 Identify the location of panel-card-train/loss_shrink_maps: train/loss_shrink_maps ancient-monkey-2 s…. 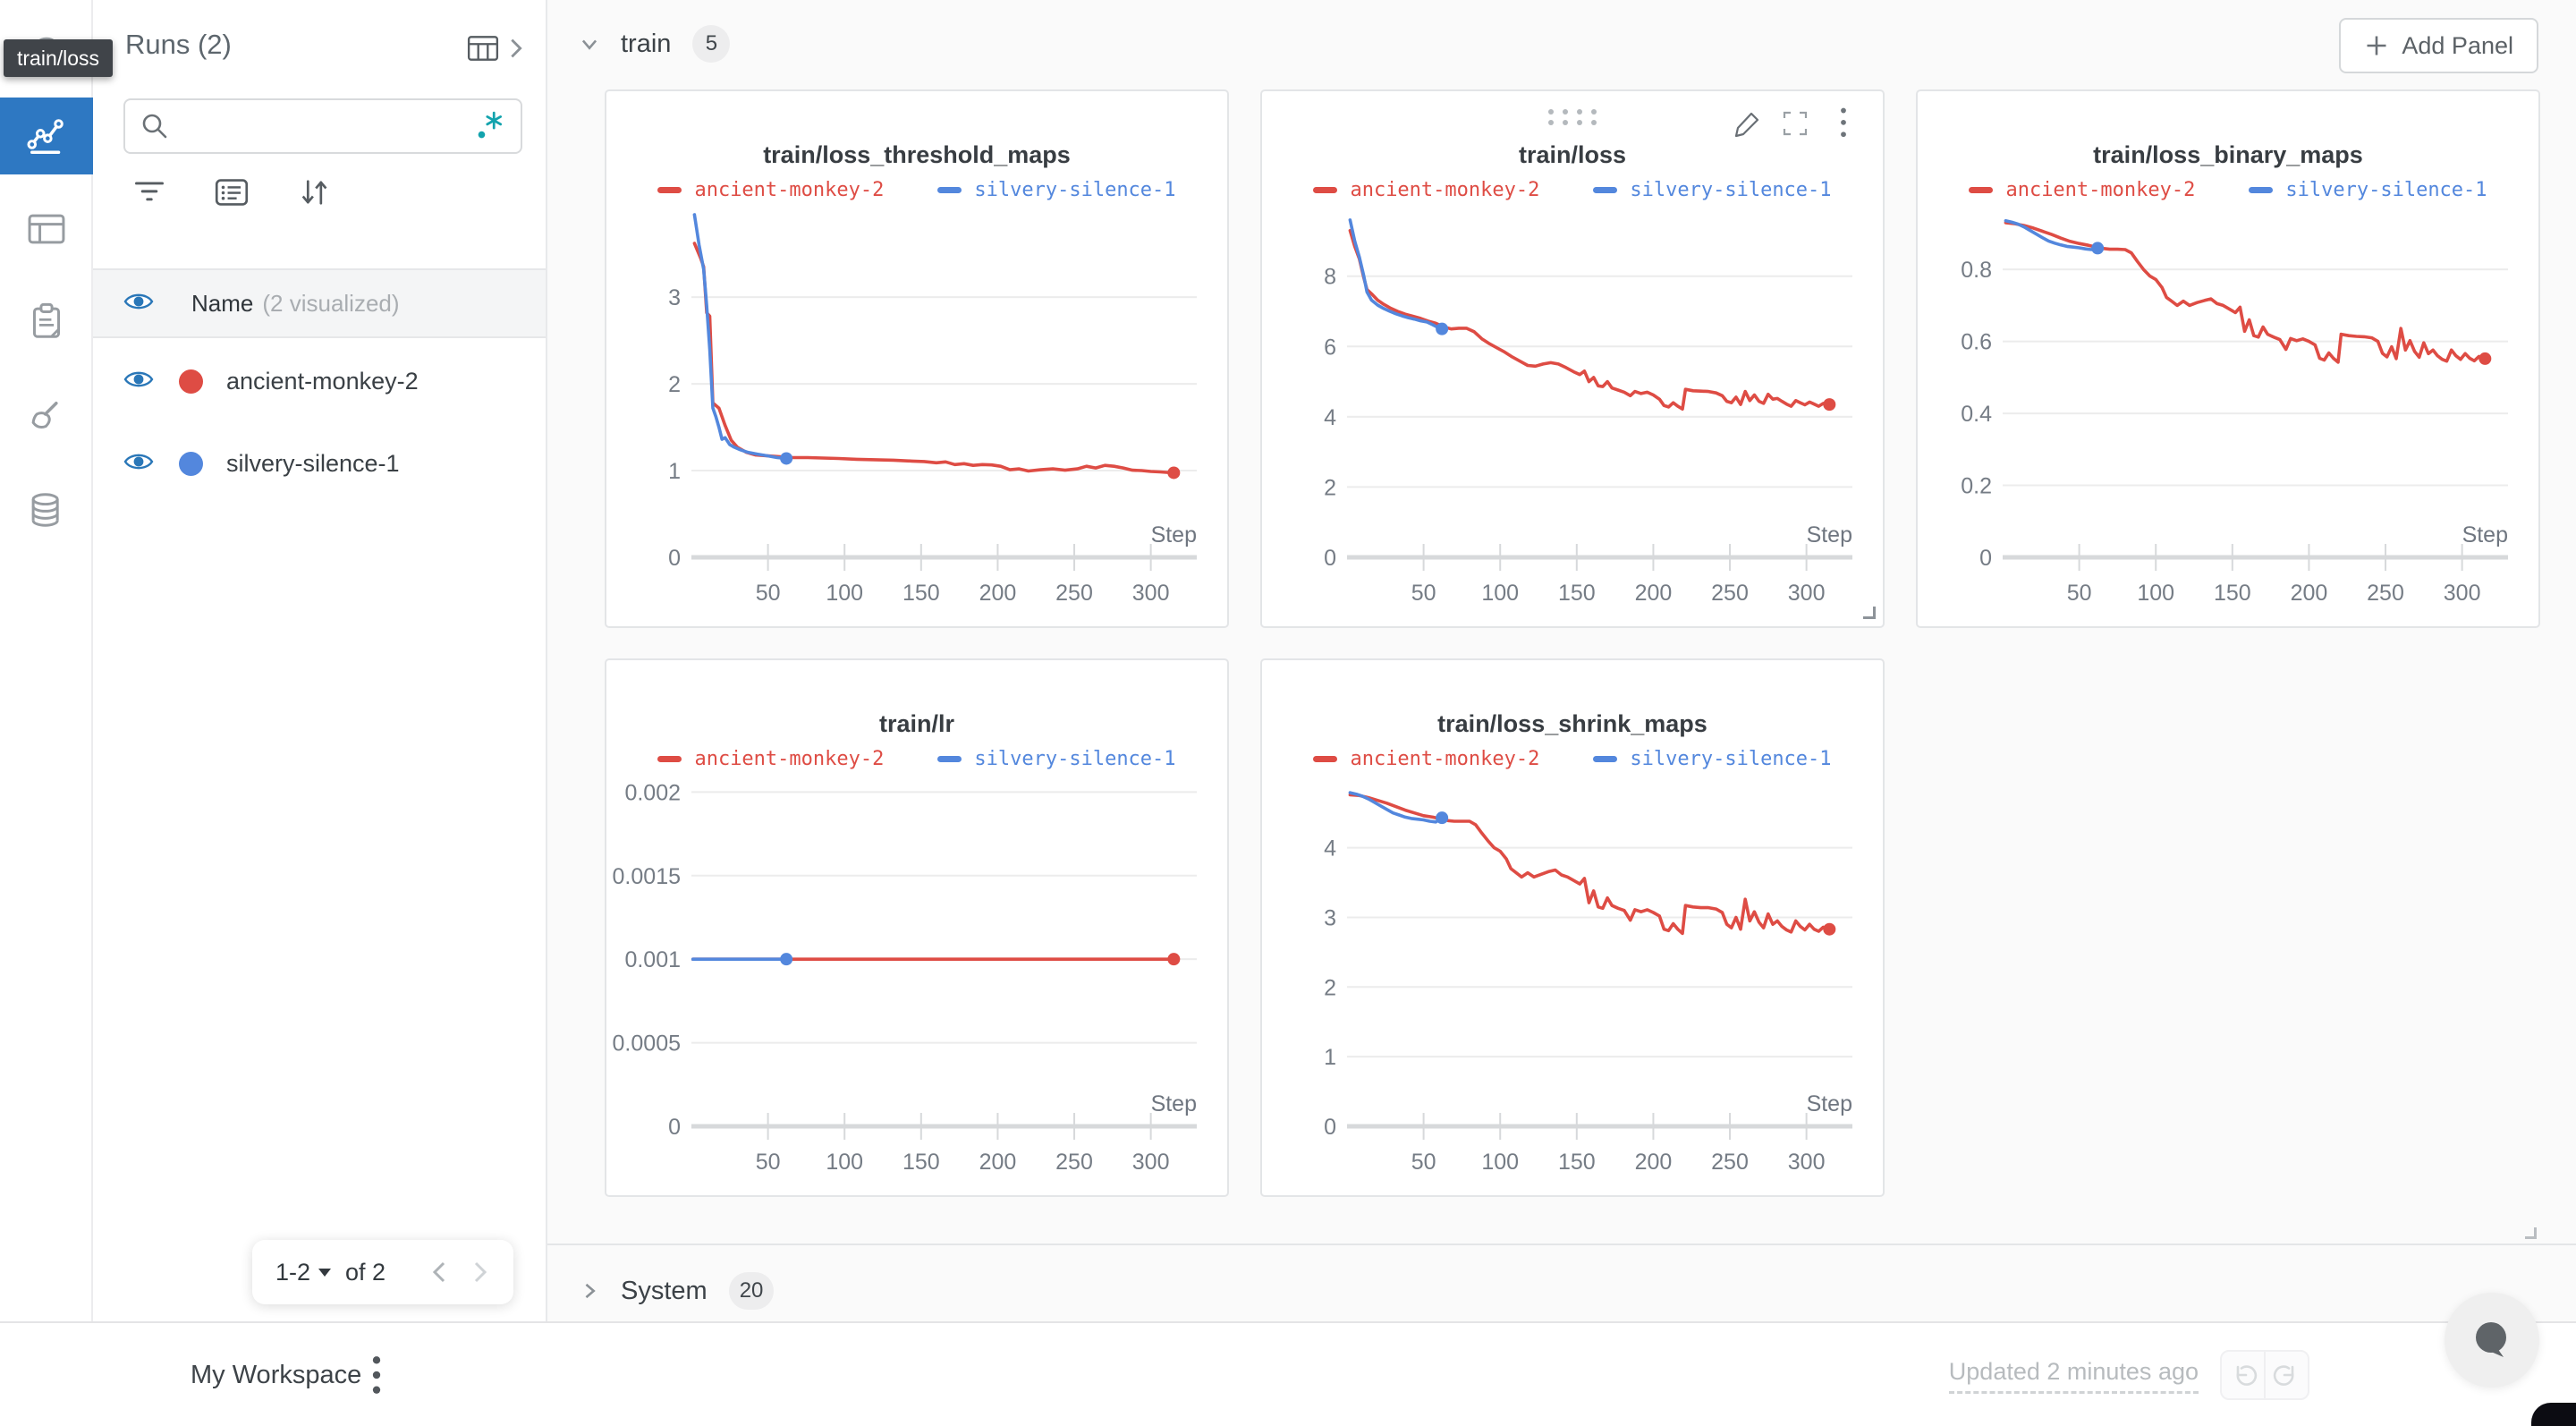
(1572, 928).